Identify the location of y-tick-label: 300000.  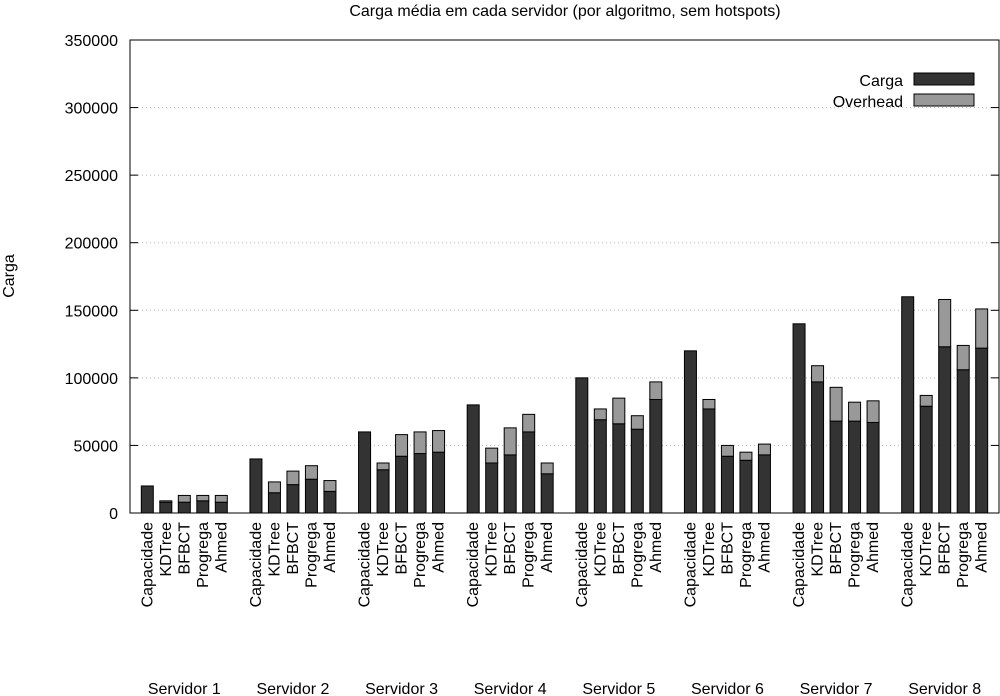
(91, 109).